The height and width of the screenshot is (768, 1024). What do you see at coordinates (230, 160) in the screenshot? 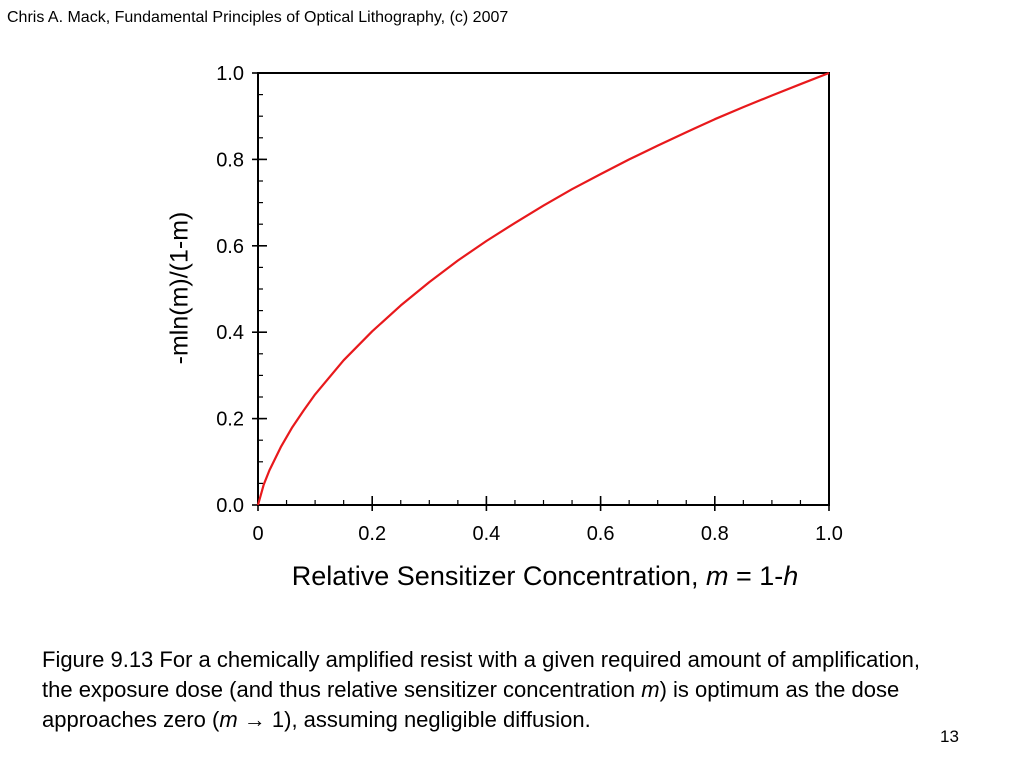
I see `y-tick-label: 0.8` at bounding box center [230, 160].